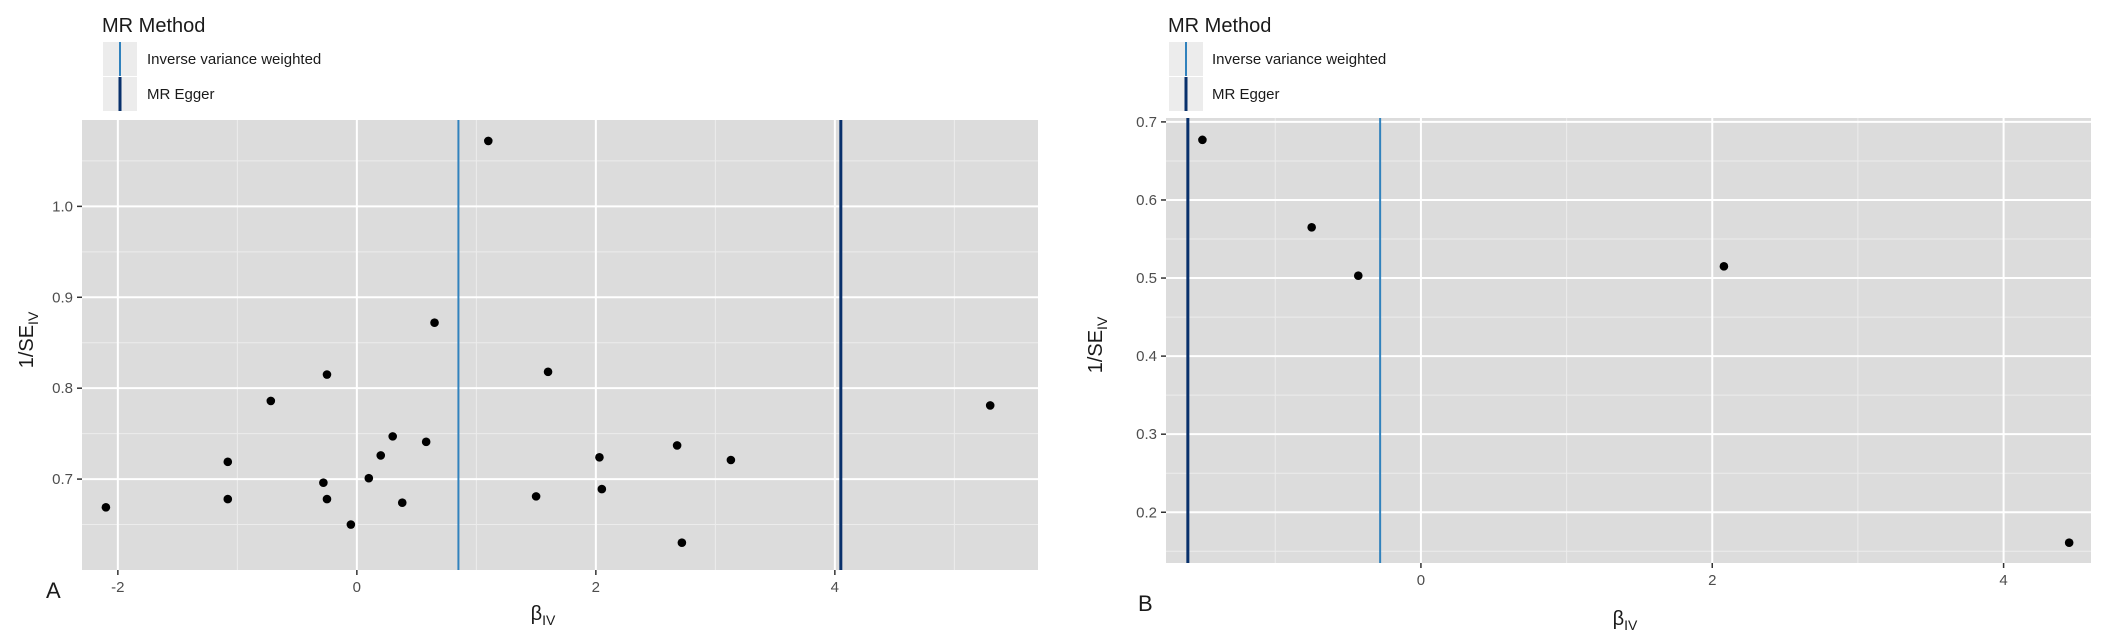 This screenshot has width=2110, height=636. What do you see at coordinates (62, 206) in the screenshot?
I see `y-tick-label: 1.0` at bounding box center [62, 206].